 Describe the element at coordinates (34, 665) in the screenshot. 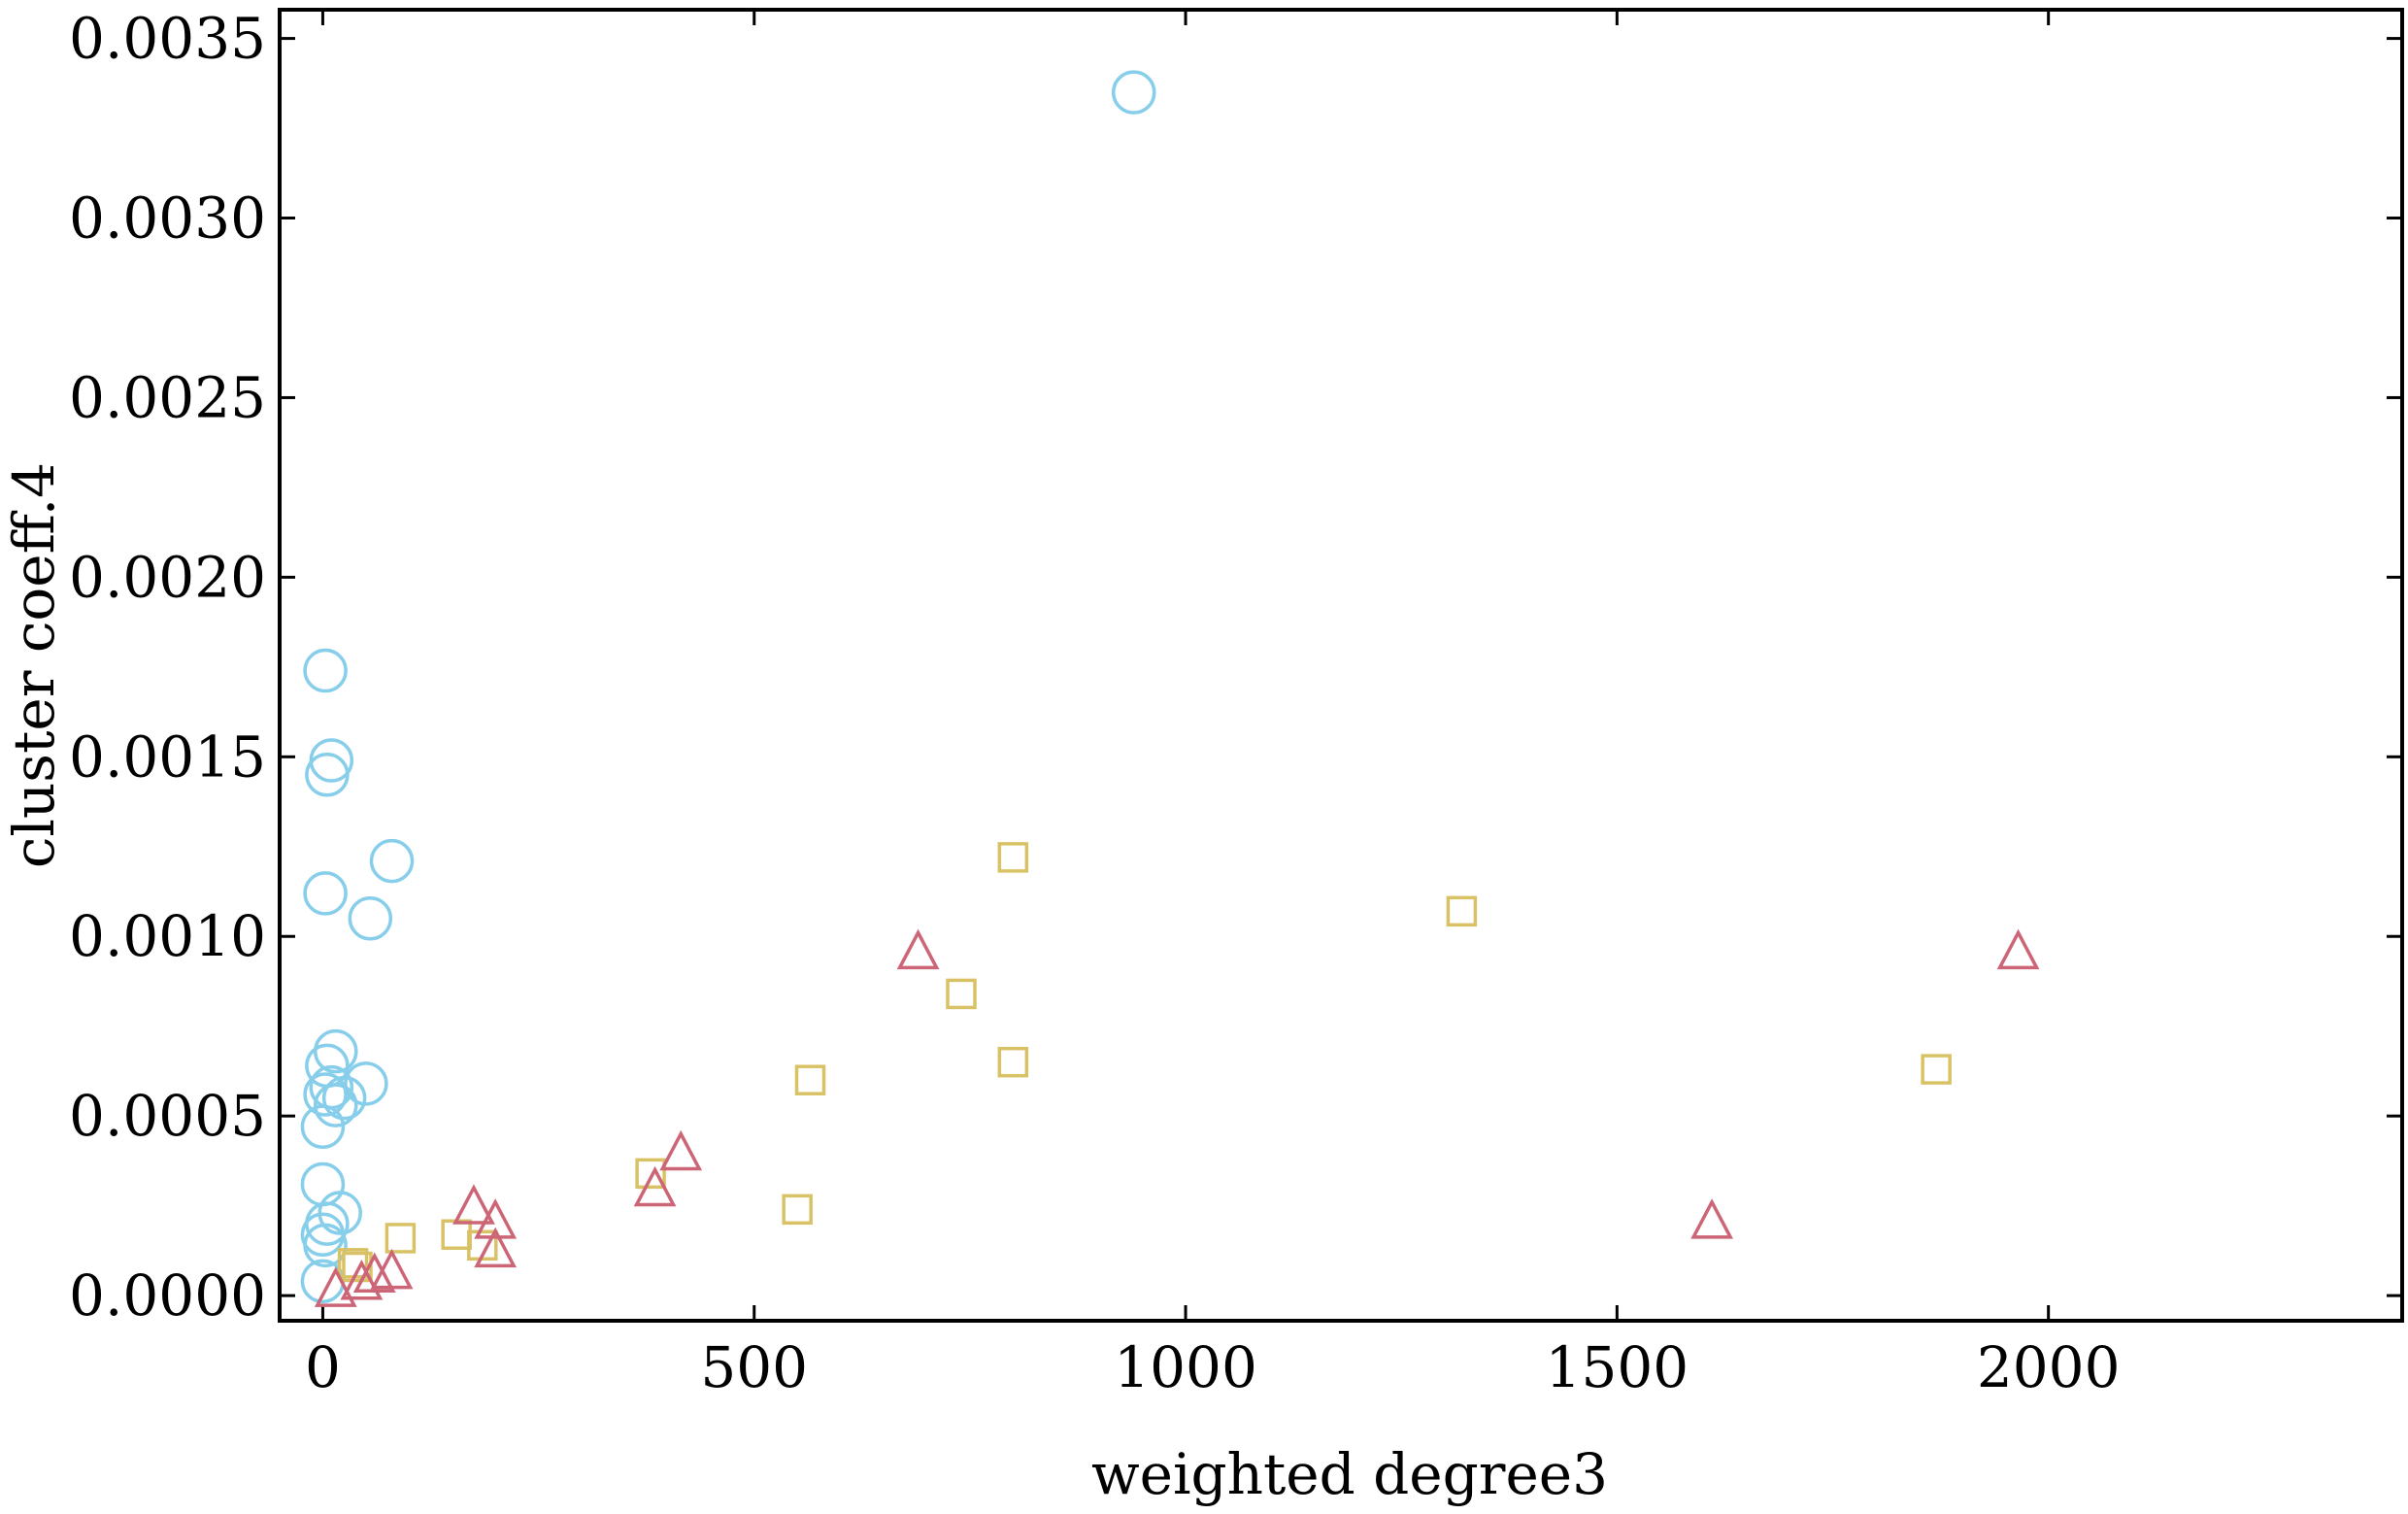

I see `y-axis-title: cluster coeff.4` at that location.